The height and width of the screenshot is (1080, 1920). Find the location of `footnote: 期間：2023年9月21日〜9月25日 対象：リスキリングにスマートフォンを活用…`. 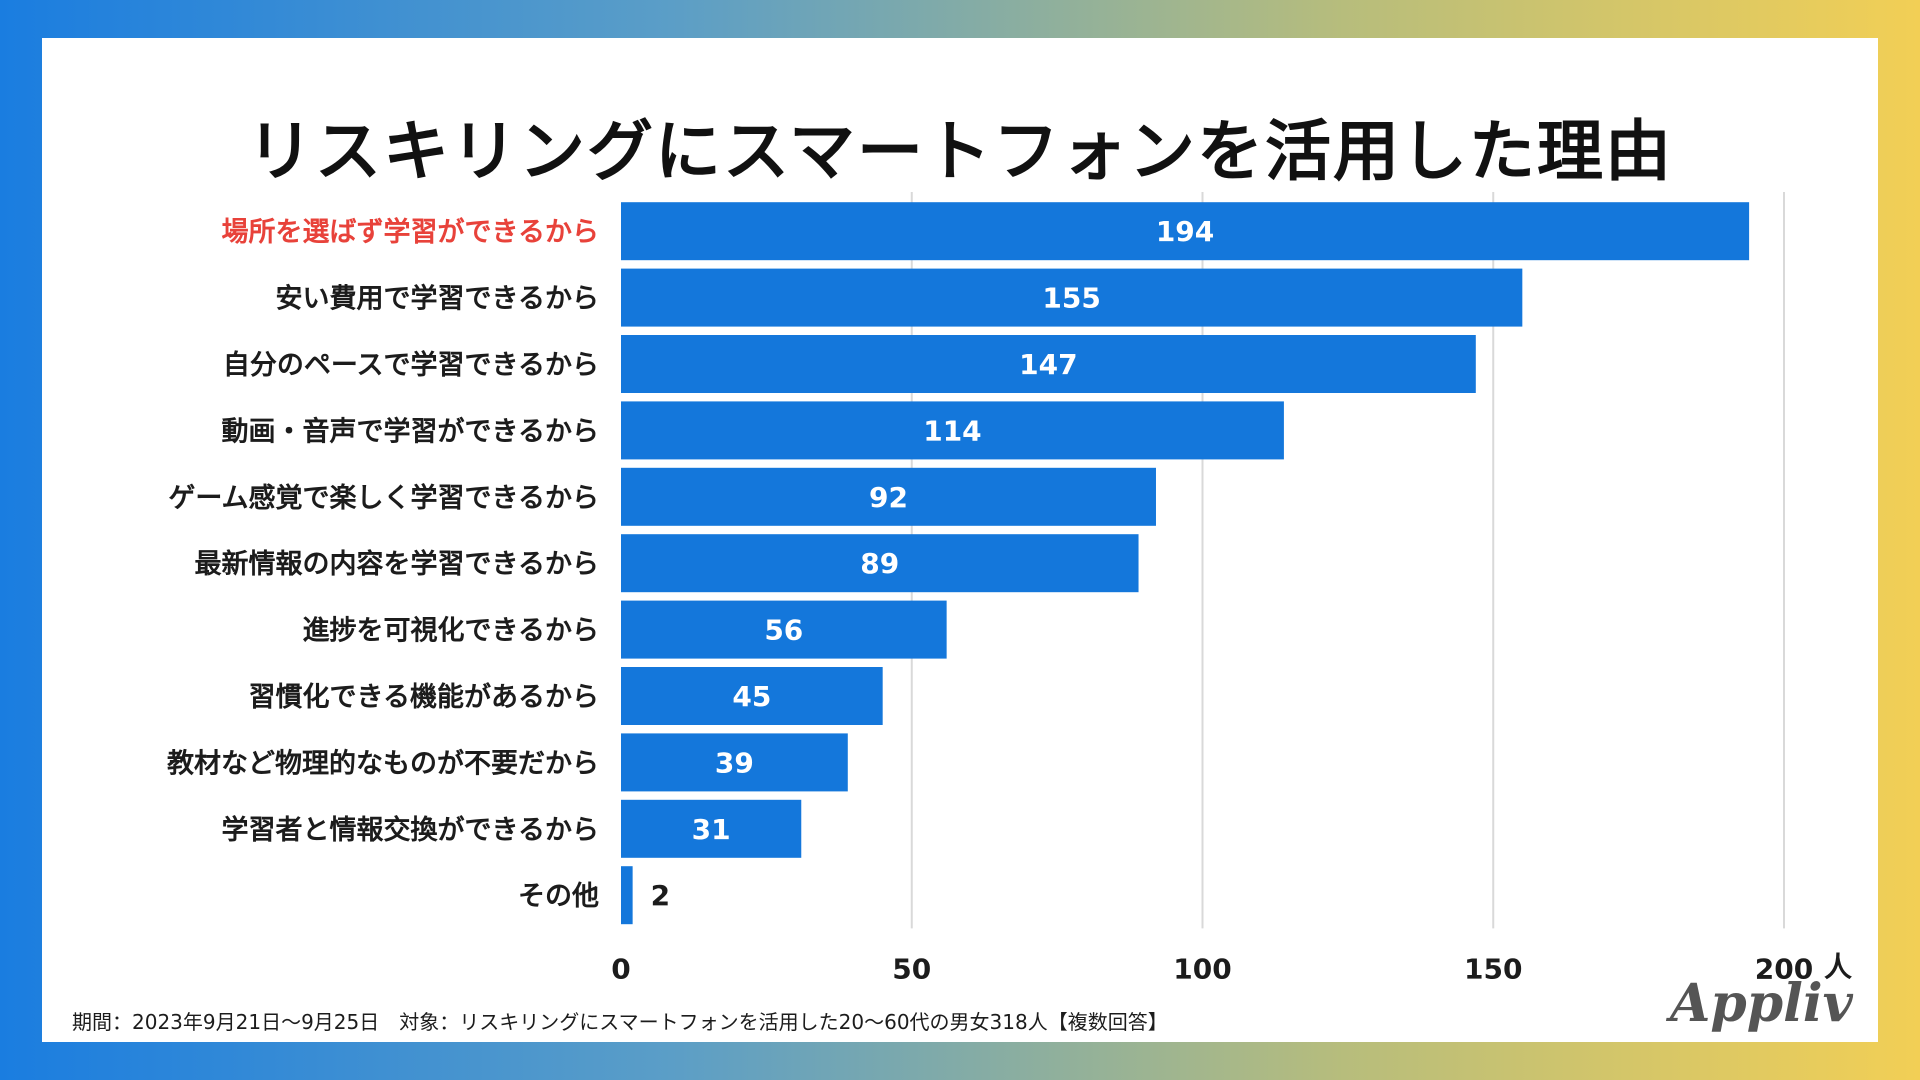

footnote: 期間：2023年9月21日〜9月25日 対象：リスキリングにスマートフォンを活用… is located at coordinates (620, 1022).